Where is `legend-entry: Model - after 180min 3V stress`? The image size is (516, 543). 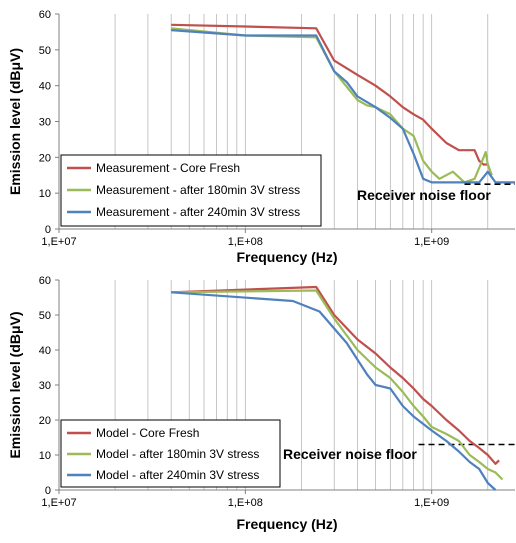 legend-entry: Model - after 180min 3V stress is located at coordinates (177, 454).